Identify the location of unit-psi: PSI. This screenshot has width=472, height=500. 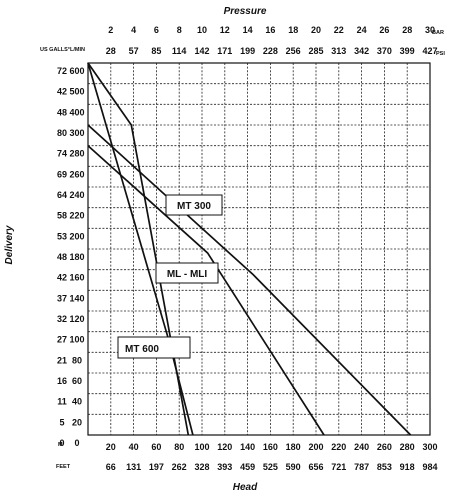
(440, 54).